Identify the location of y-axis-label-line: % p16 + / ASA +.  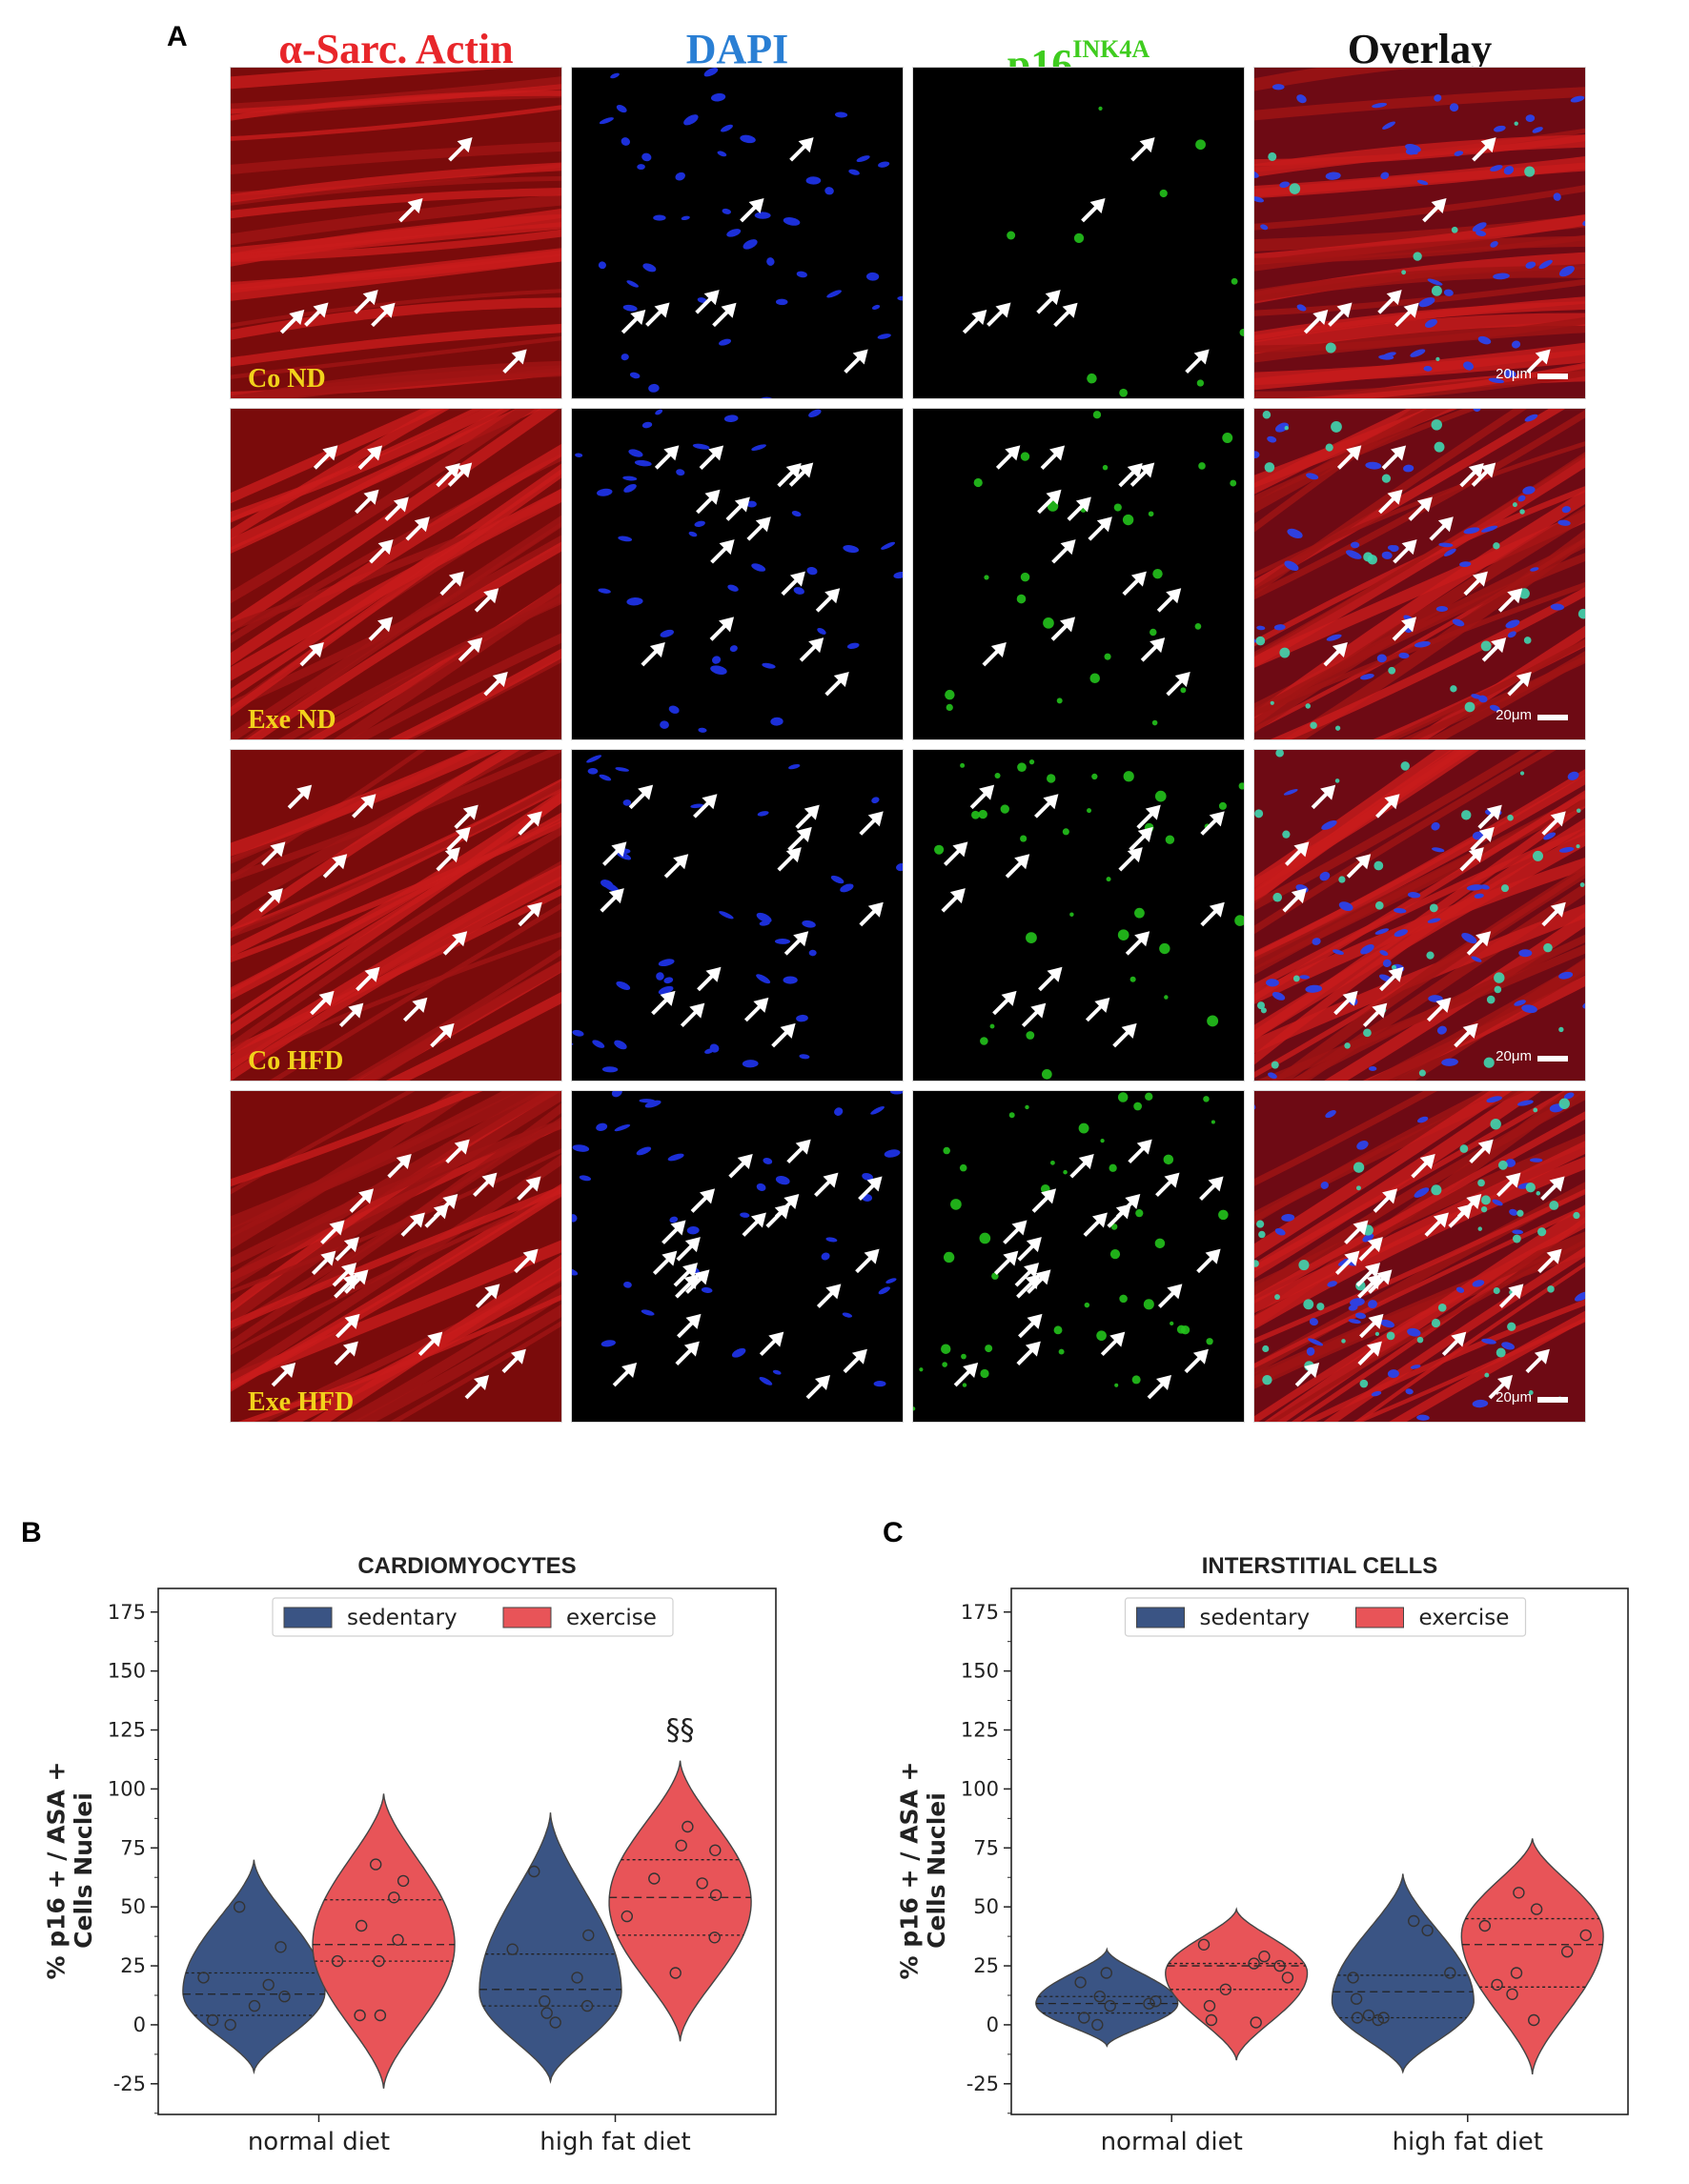
(56, 1871).